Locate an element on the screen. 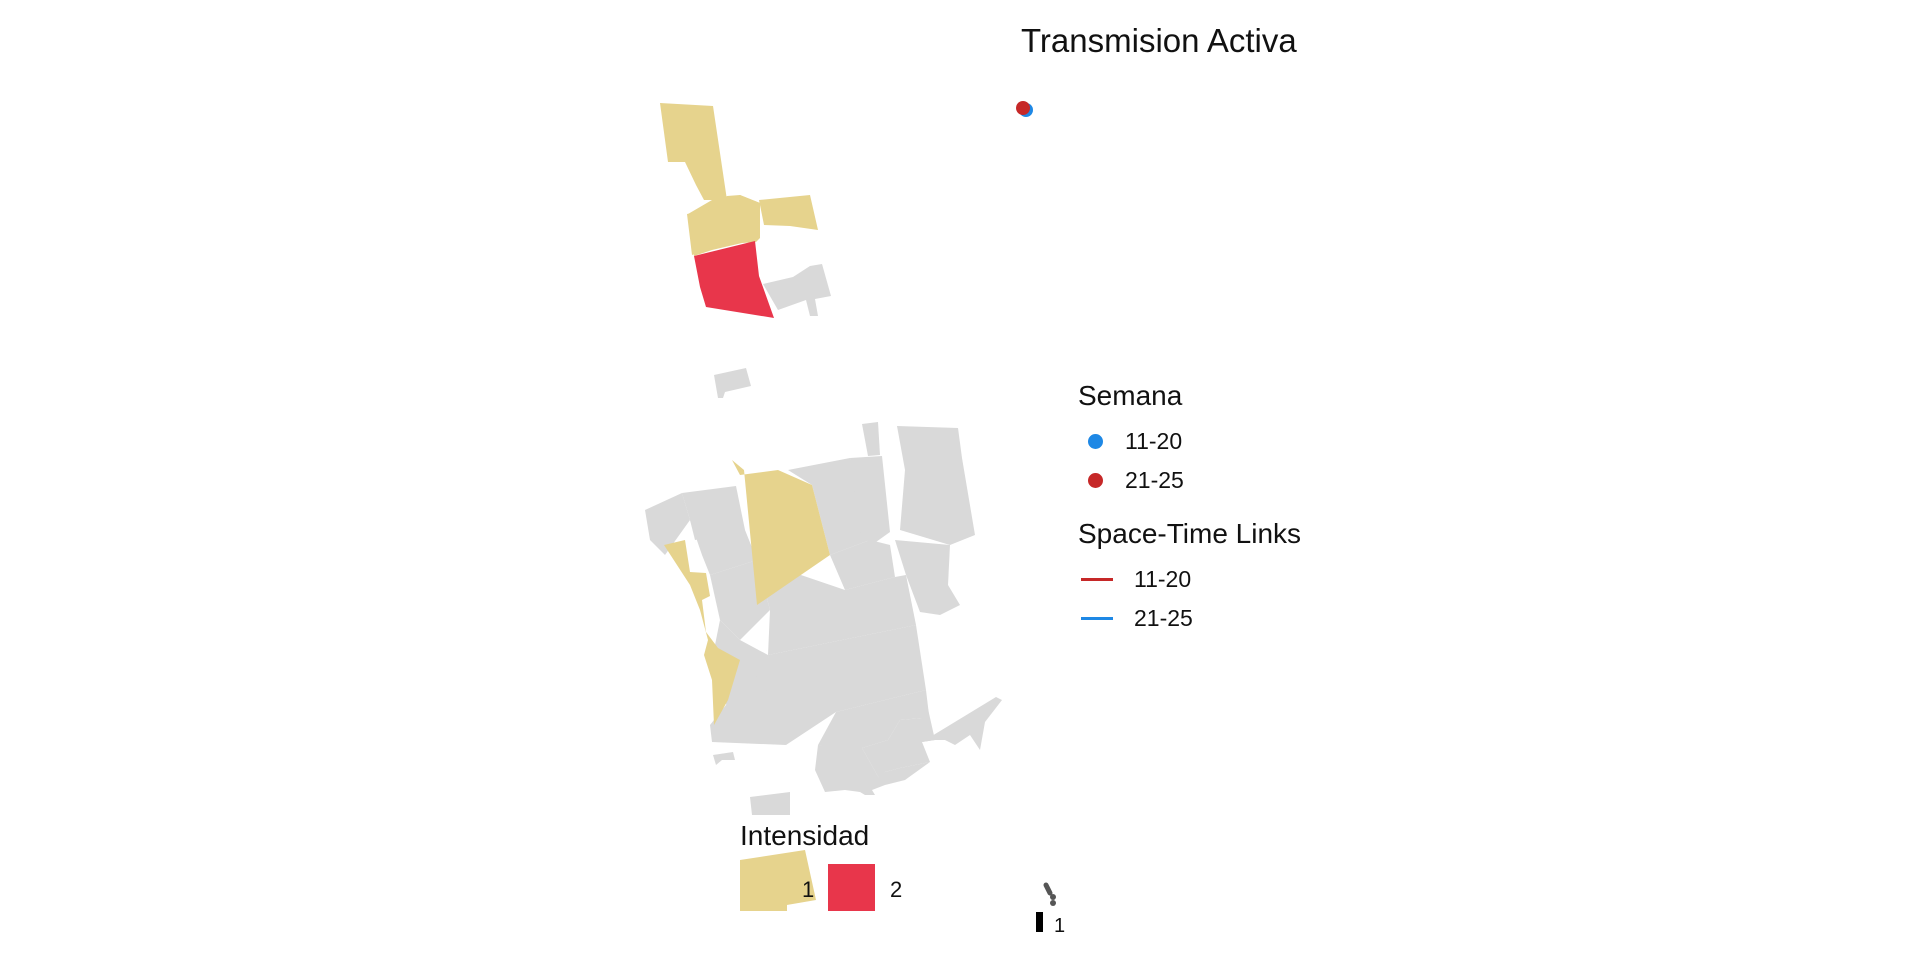  region-south-intensity-1-b is located at coordinates (702, 632).